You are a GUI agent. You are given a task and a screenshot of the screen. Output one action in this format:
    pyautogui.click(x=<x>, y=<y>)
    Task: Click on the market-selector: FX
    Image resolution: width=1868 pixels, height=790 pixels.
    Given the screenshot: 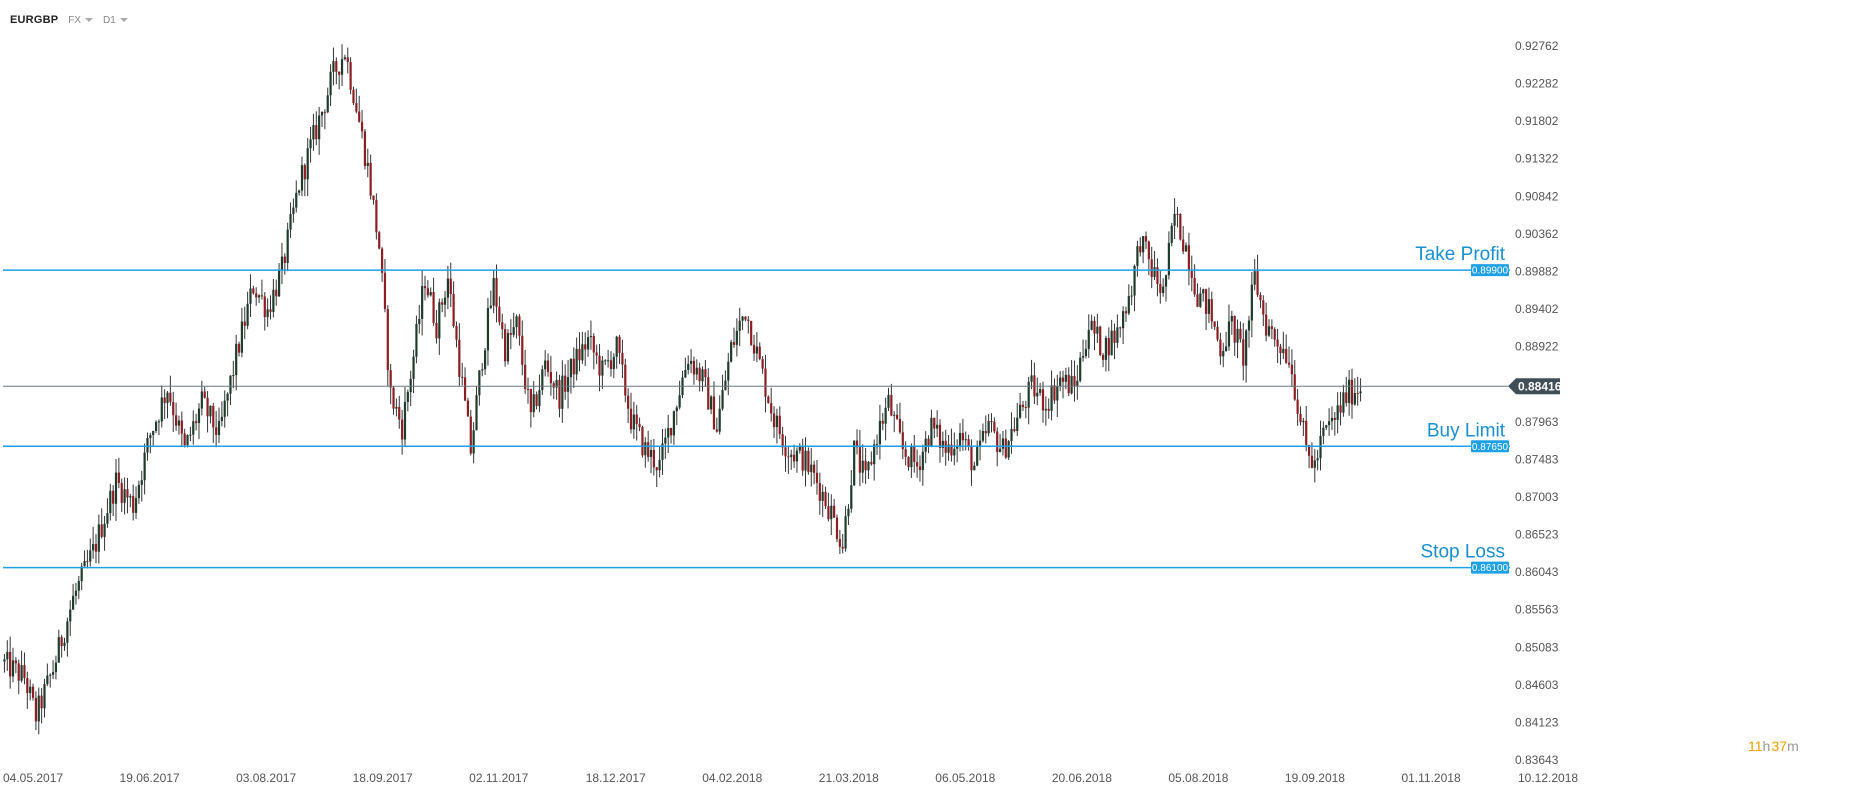 What is the action you would take?
    pyautogui.click(x=81, y=20)
    